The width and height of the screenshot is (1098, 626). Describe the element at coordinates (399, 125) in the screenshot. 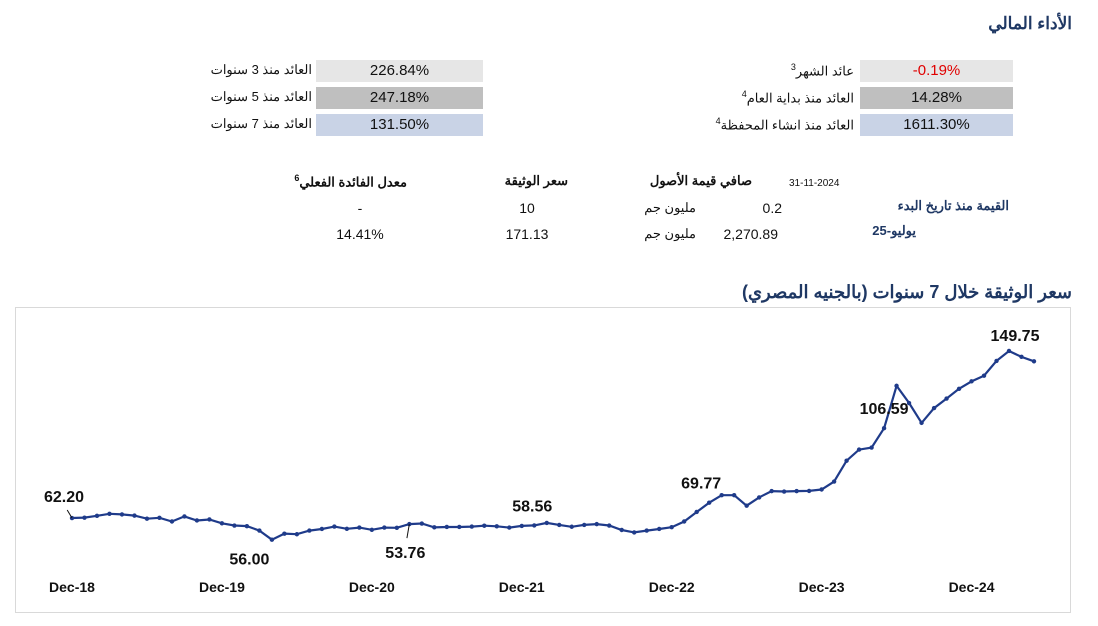

I see `return-7y-value: 131.50%` at that location.